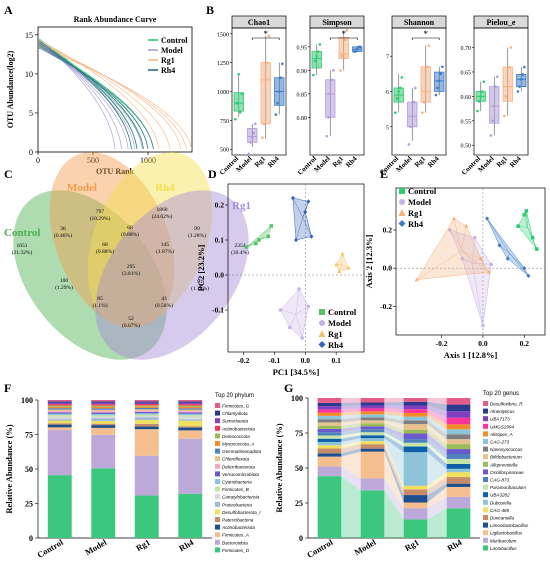  What do you see at coordinates (8, 174) in the screenshot?
I see `panel-label-c: C` at bounding box center [8, 174].